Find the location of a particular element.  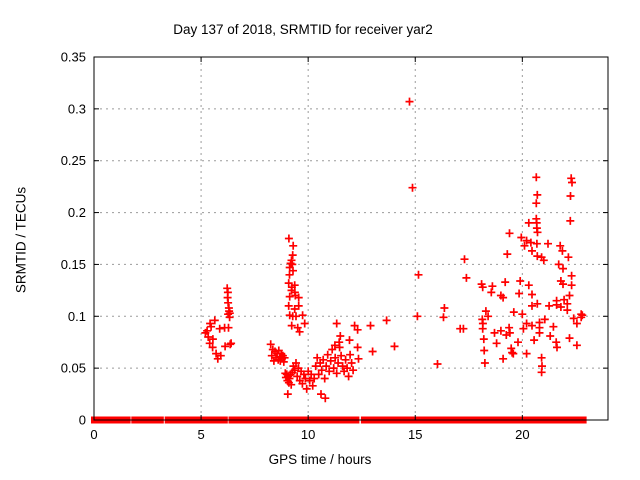

x-tick-label: 15 is located at coordinates (415, 434).